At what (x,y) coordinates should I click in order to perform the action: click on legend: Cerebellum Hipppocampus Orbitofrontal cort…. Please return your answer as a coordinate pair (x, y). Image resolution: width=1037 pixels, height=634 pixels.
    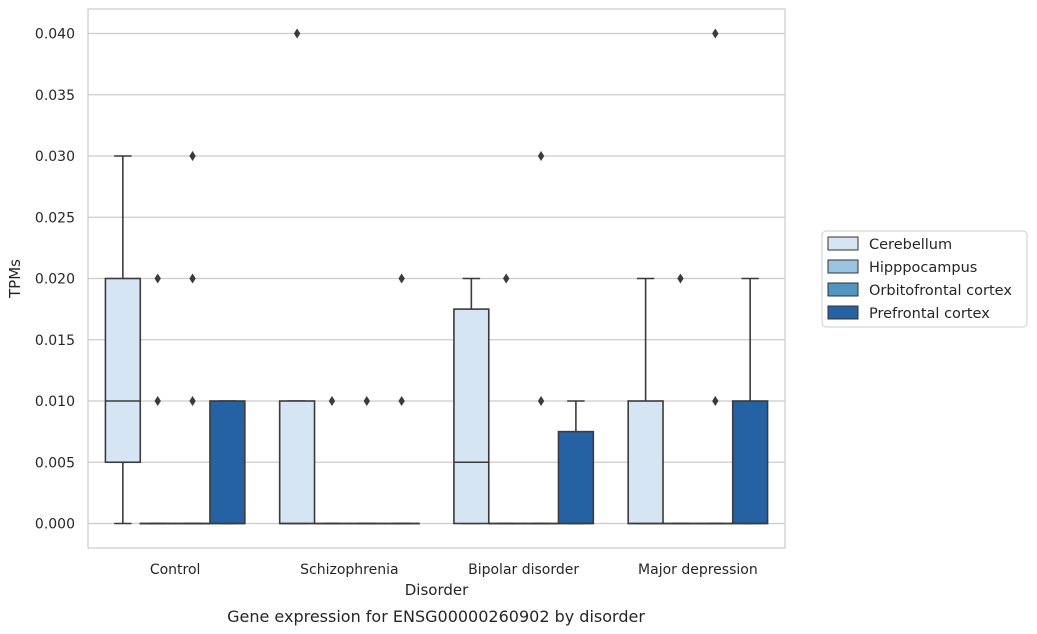
    Looking at the image, I should click on (924, 279).